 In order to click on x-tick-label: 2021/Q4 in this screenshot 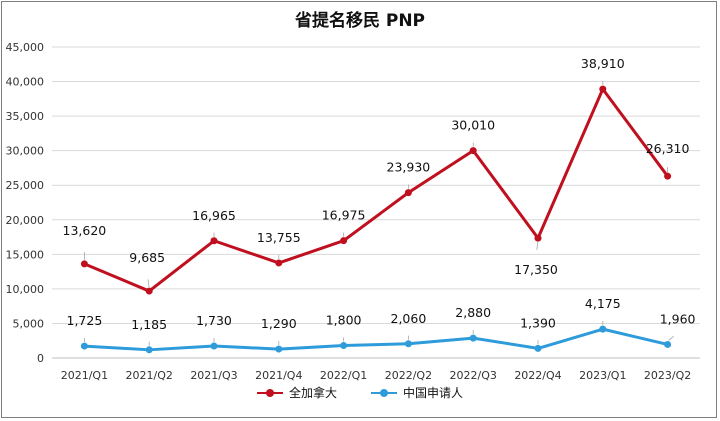, I will do `click(278, 375)`.